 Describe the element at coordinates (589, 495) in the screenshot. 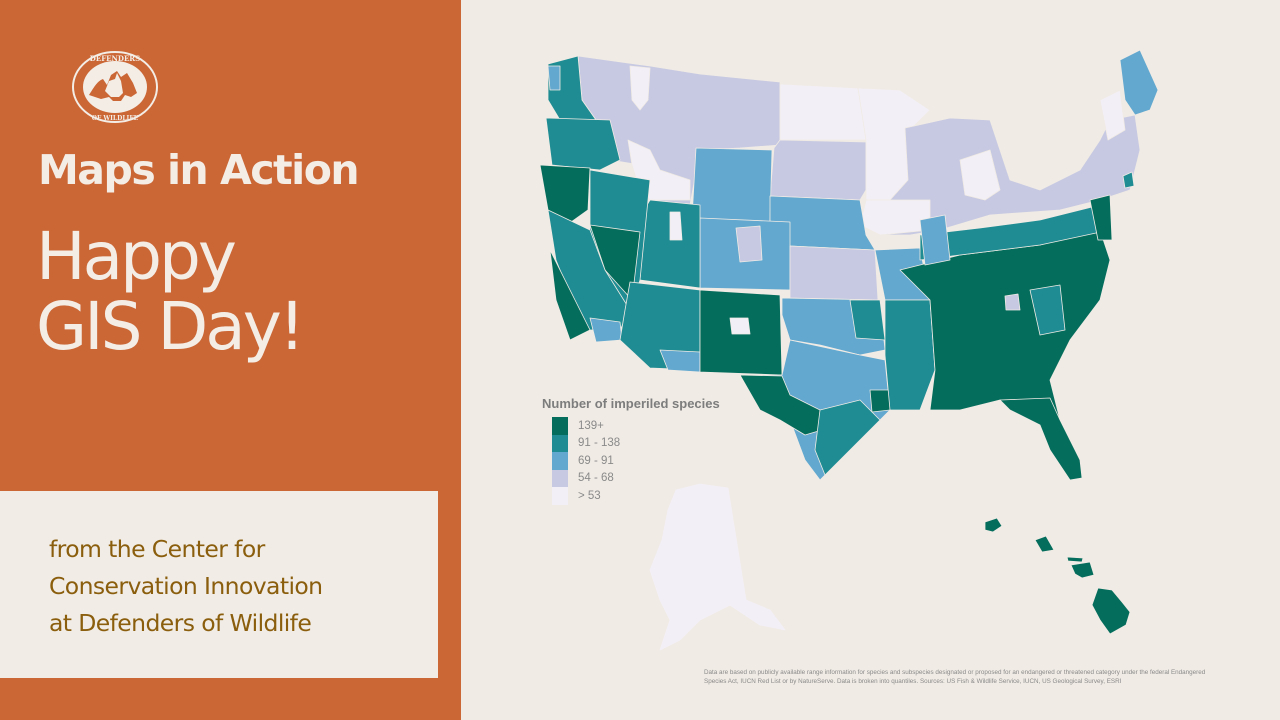

I see `legend-label: > 53` at that location.